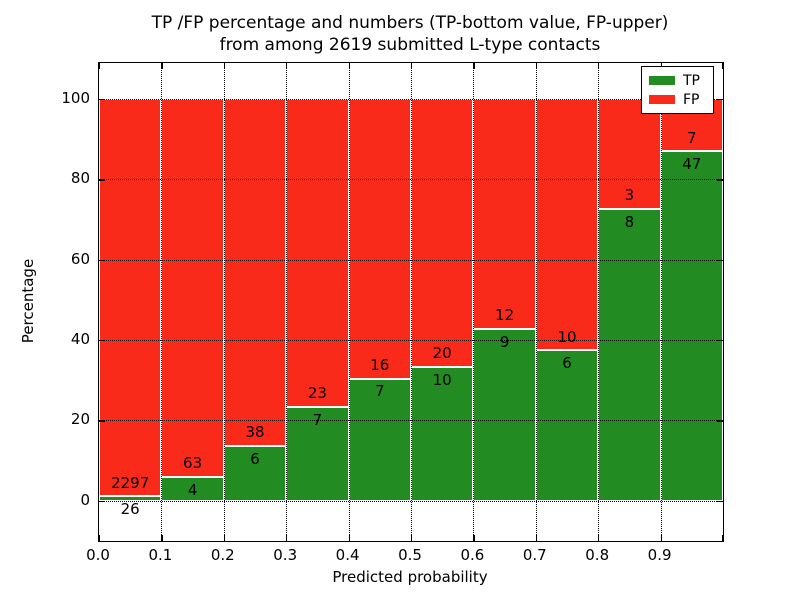  I want to click on fp-count-label: 10, so click(567, 336).